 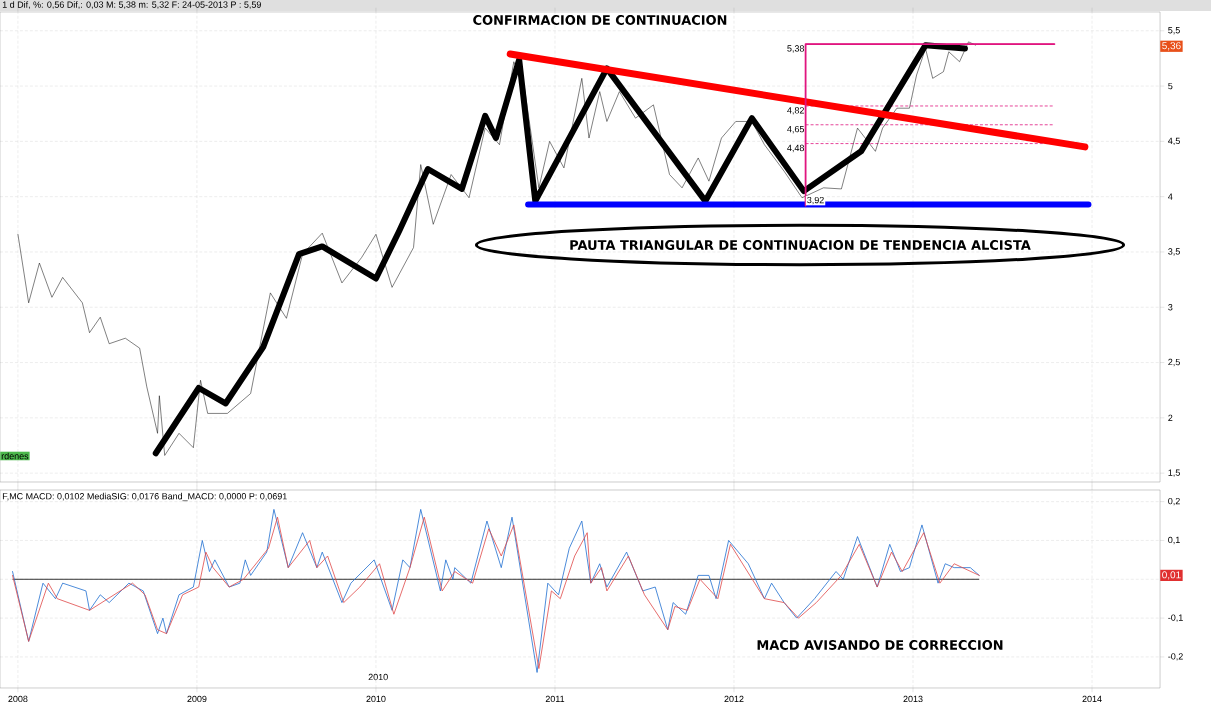 I want to click on annotation: 2010, so click(x=378, y=677).